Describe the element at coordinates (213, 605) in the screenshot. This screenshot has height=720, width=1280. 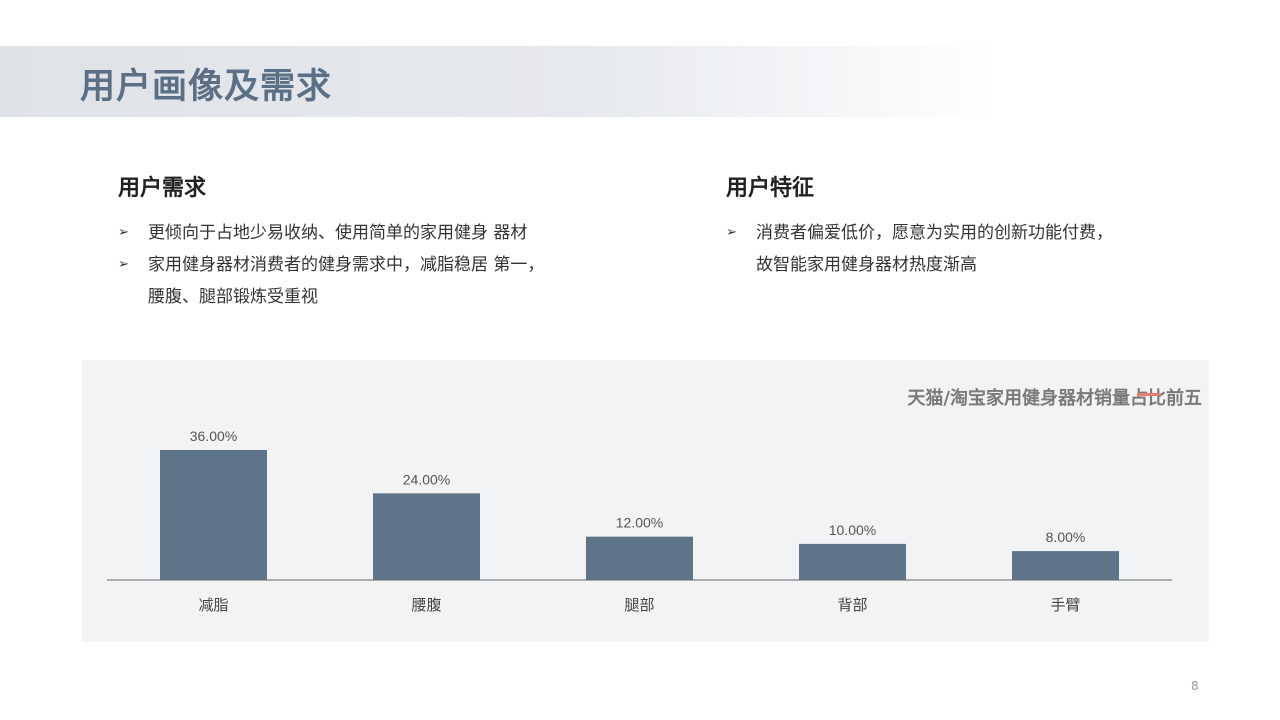
I see `category-label: 减脂` at that location.